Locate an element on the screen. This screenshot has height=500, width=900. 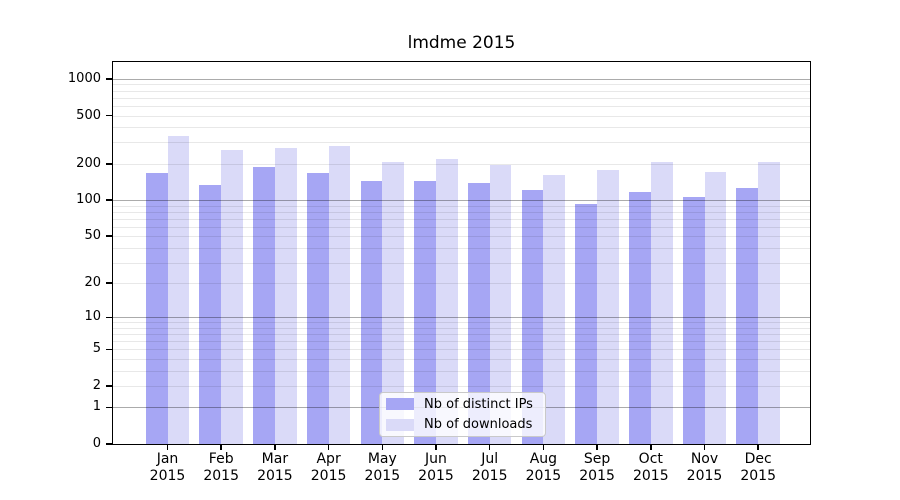
legend: Nb of distinct IPs Nb of downloads is located at coordinates (462, 414).